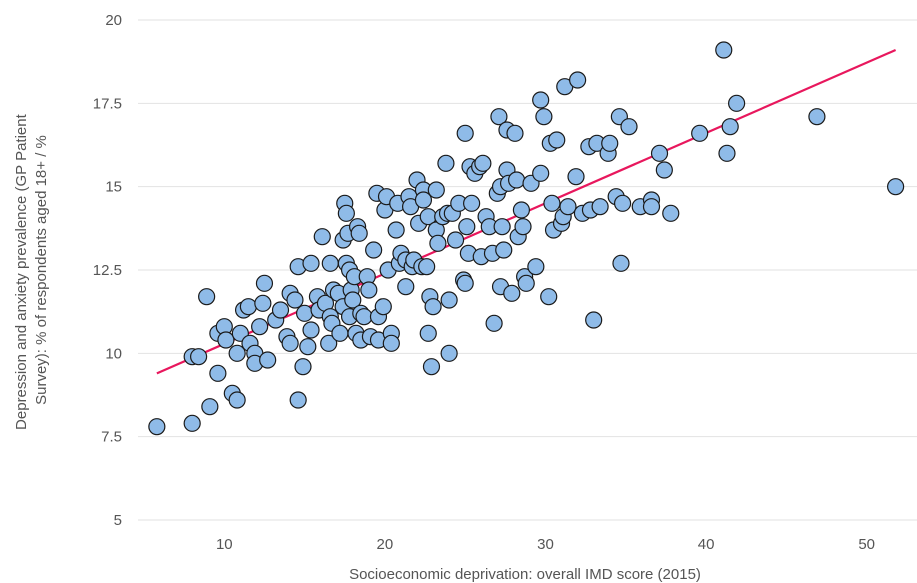 Image resolution: width=917 pixels, height=583 pixels. I want to click on y-axis-title-line-2: Survey): % of respondents aged 18+ / %, so click(41, 270).